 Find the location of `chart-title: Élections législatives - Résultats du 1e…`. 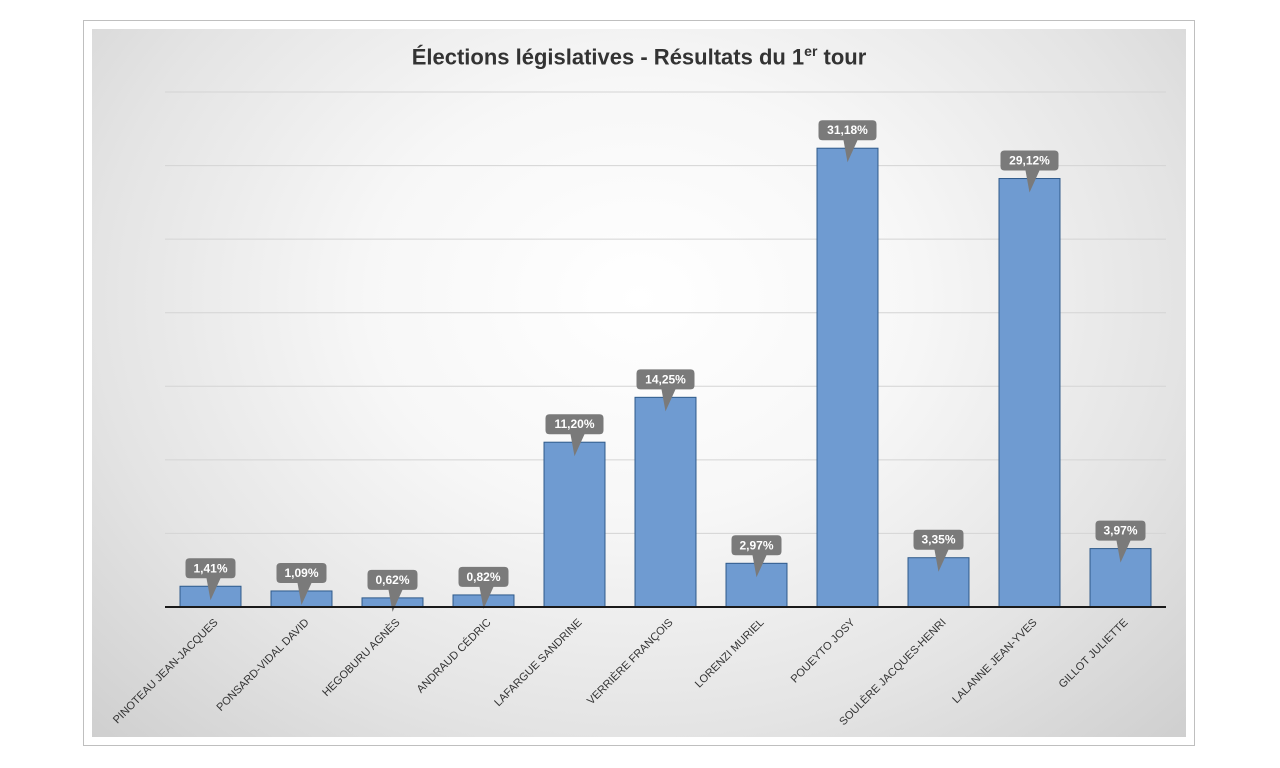

chart-title: Élections législatives - Résultats du 1e… is located at coordinates (639, 56).